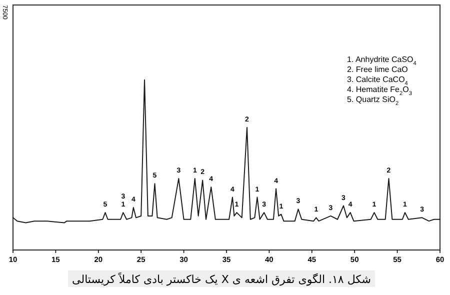 Image resolution: width=450 pixels, height=295 pixels. Describe the element at coordinates (221, 278) in the screenshot. I see `caption: شکل ۱۸. الگوی تفرق اشعه ی X یک خاکستر بادی کاملاً کریستالی` at that location.